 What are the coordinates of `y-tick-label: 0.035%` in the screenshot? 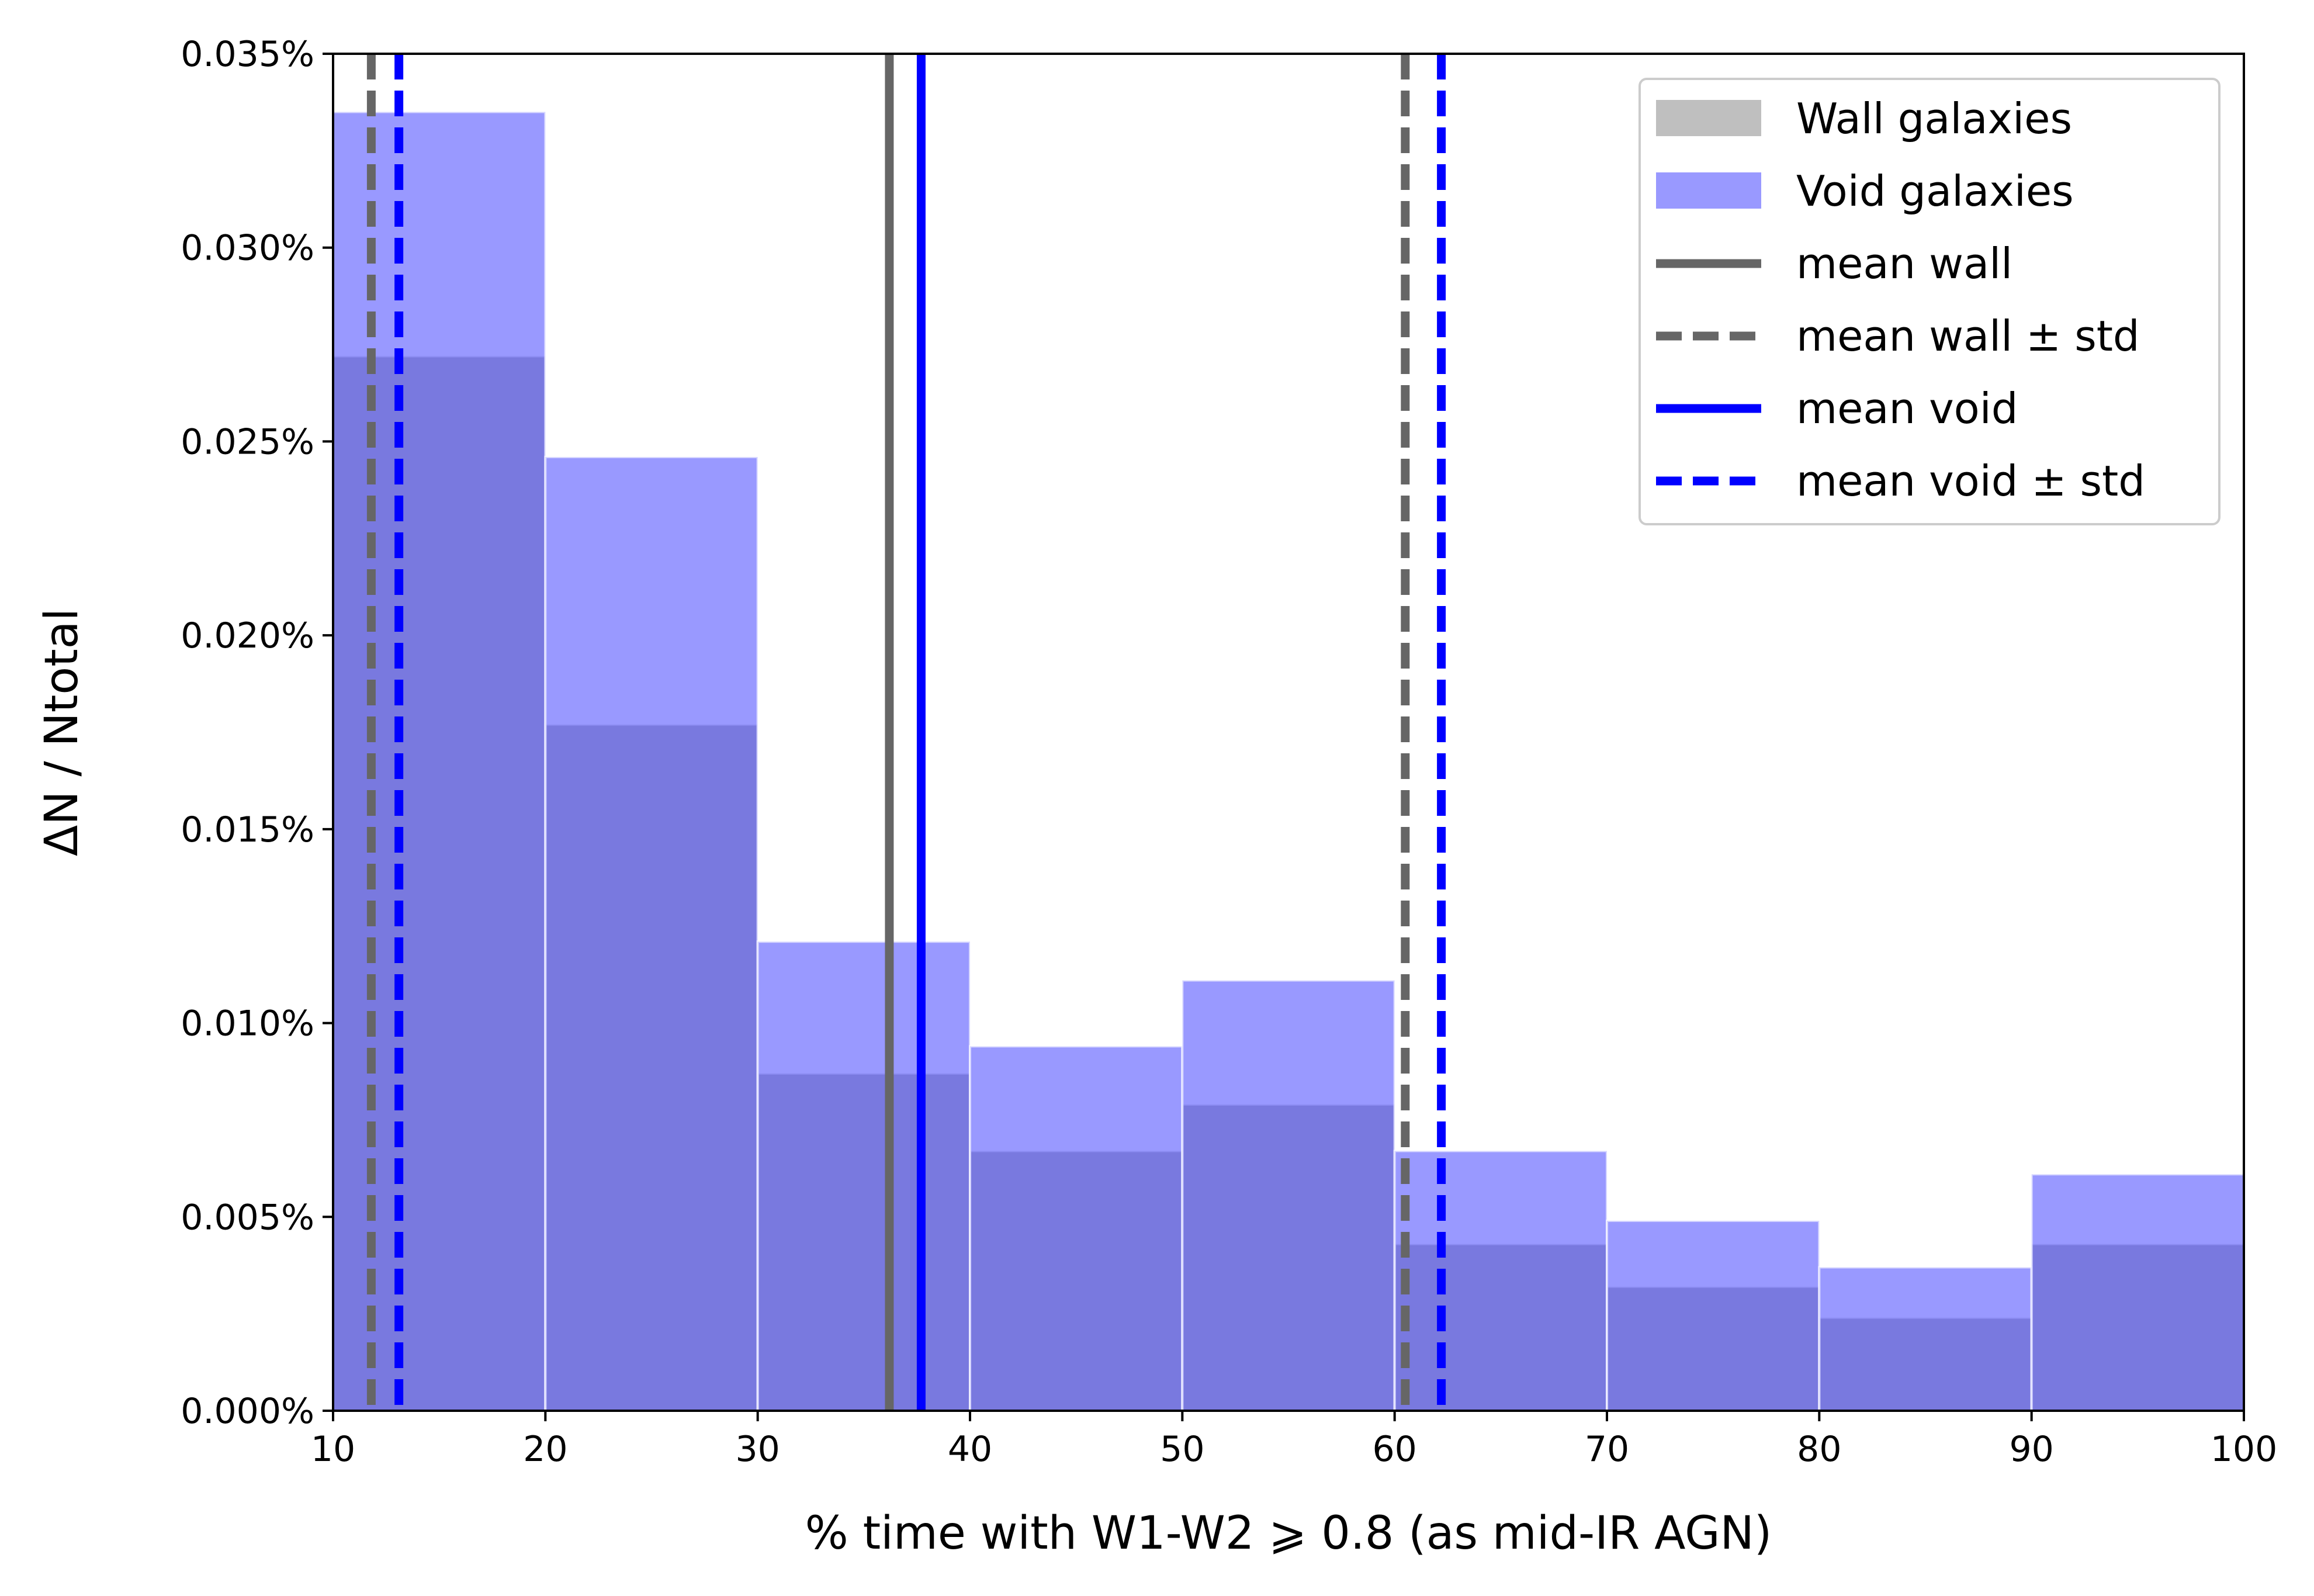 It's located at (248, 54).